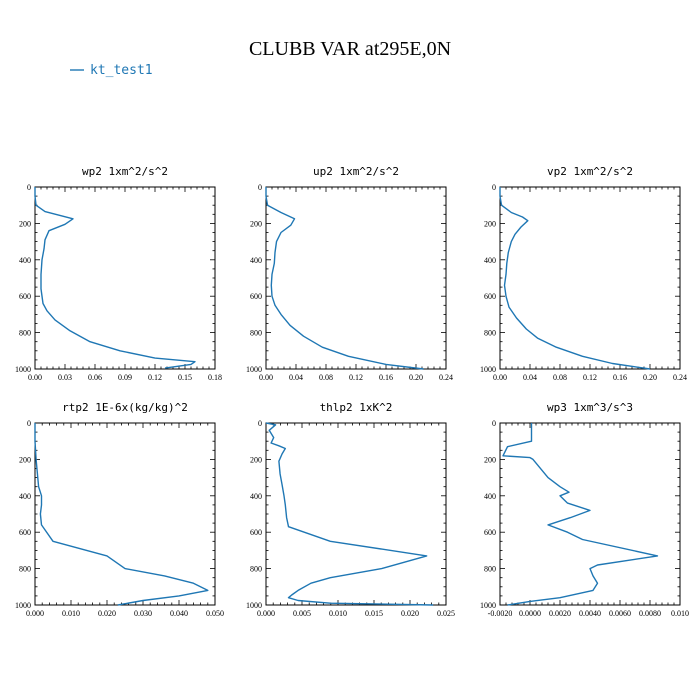 This screenshot has width=700, height=700. I want to click on panel-title: rtp2 1E-6x(kg/kg)^2, so click(125, 407).